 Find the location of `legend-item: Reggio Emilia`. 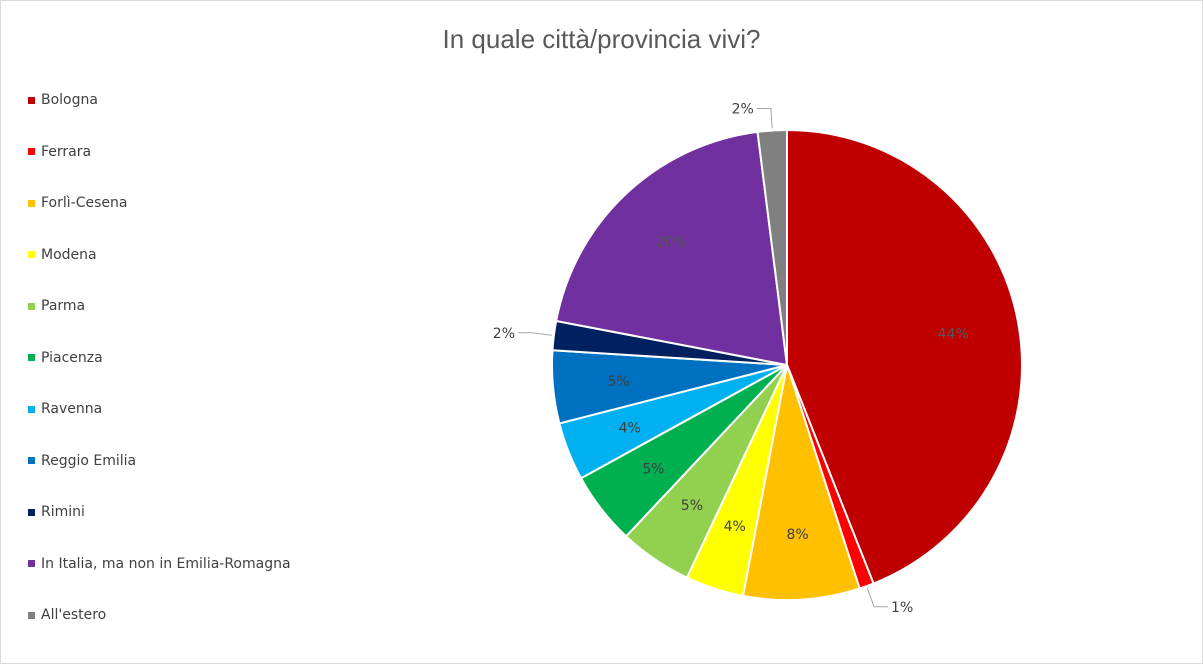

legend-item: Reggio Emilia is located at coordinates (82, 461).